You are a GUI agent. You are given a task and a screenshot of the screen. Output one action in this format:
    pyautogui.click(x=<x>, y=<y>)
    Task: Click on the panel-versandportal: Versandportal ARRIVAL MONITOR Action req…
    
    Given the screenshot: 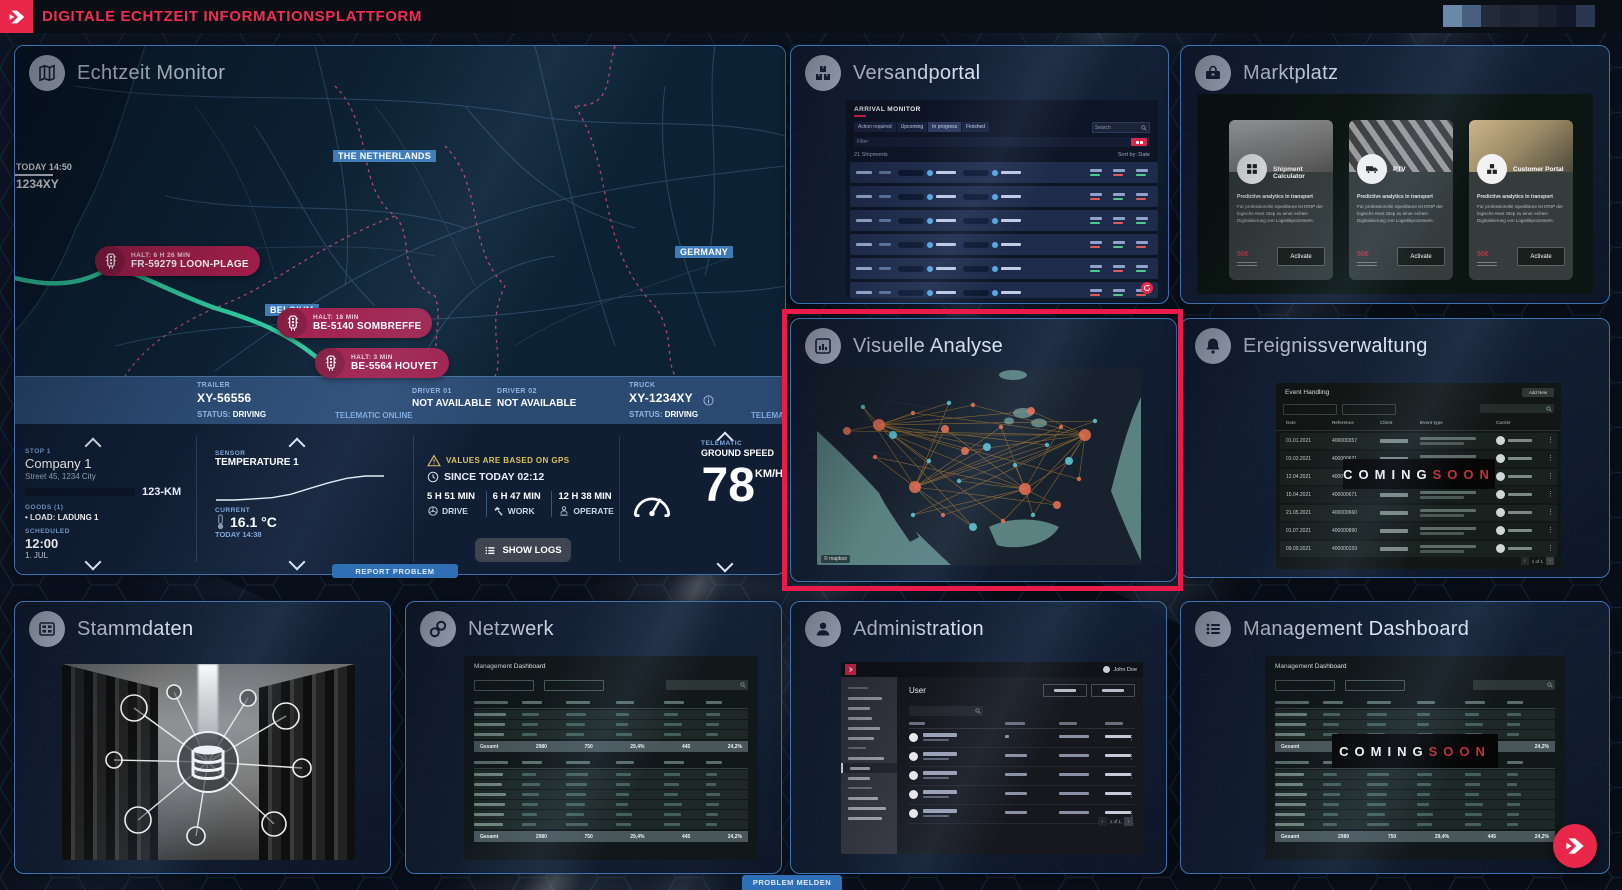 What is the action you would take?
    pyautogui.click(x=979, y=174)
    